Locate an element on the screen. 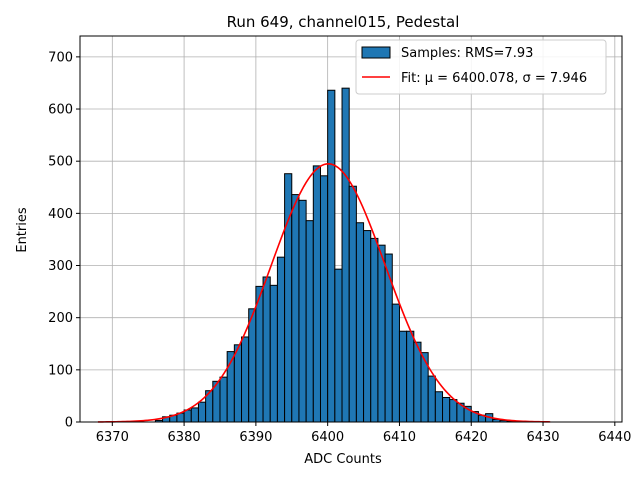 The width and height of the screenshot is (640, 480). y-tick-label: 600 is located at coordinates (60, 110).